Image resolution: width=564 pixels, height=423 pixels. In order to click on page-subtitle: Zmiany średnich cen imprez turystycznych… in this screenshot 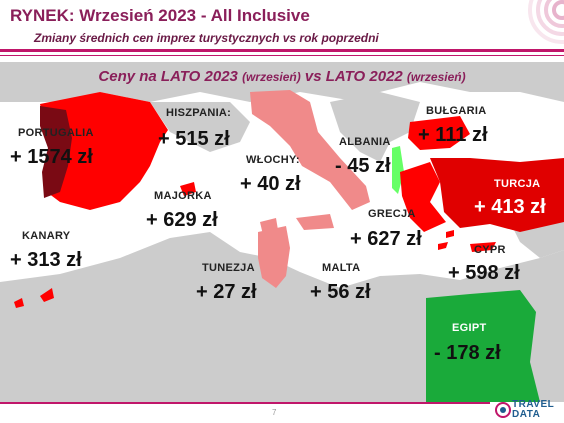, I will do `click(206, 38)`.